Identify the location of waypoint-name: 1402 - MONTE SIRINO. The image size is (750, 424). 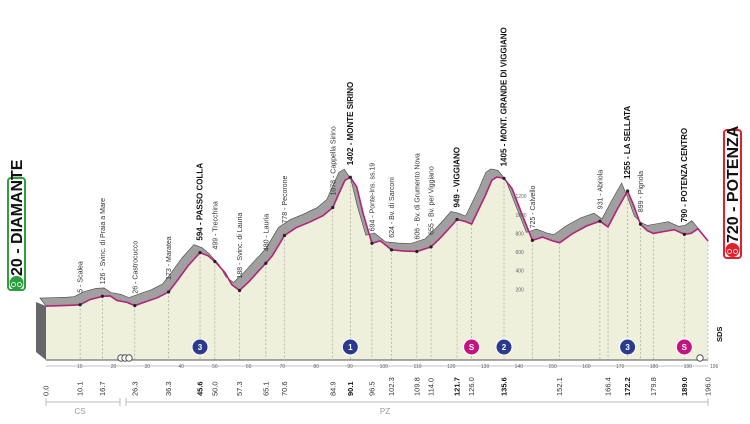
(350, 124).